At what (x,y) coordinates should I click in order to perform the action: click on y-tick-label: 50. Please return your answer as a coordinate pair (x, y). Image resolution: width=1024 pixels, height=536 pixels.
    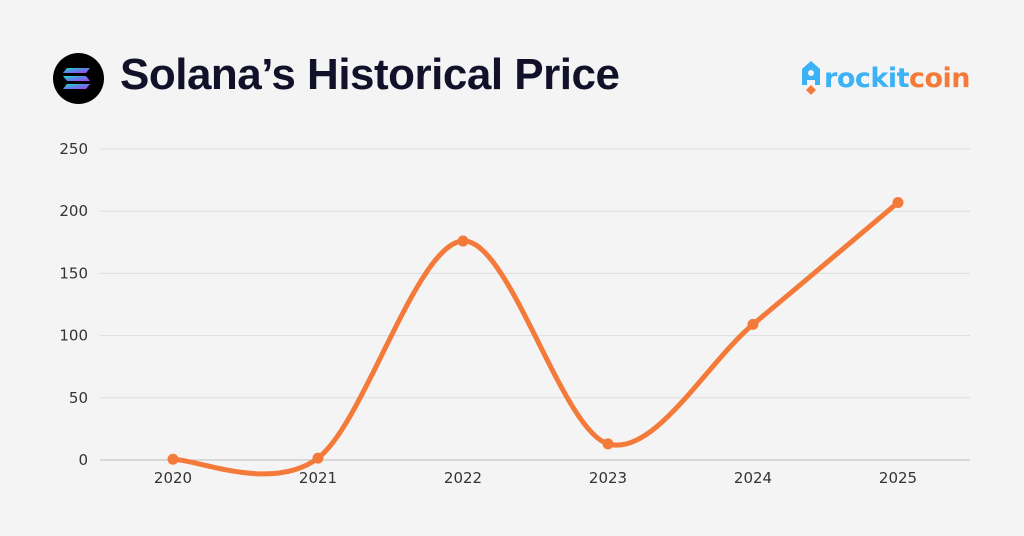
    Looking at the image, I should click on (78, 398).